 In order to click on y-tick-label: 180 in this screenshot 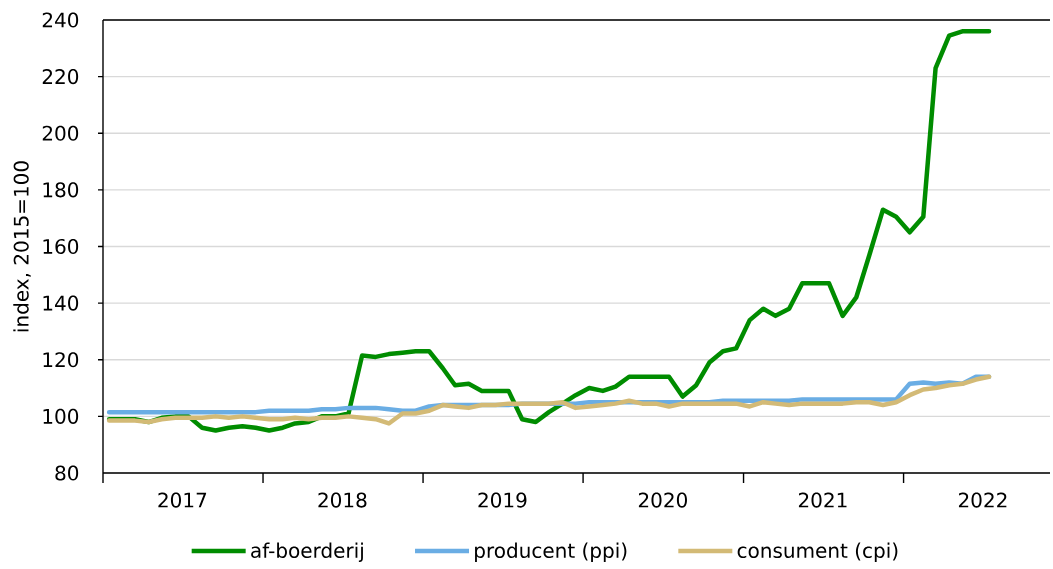, I will do `click(61, 190)`.